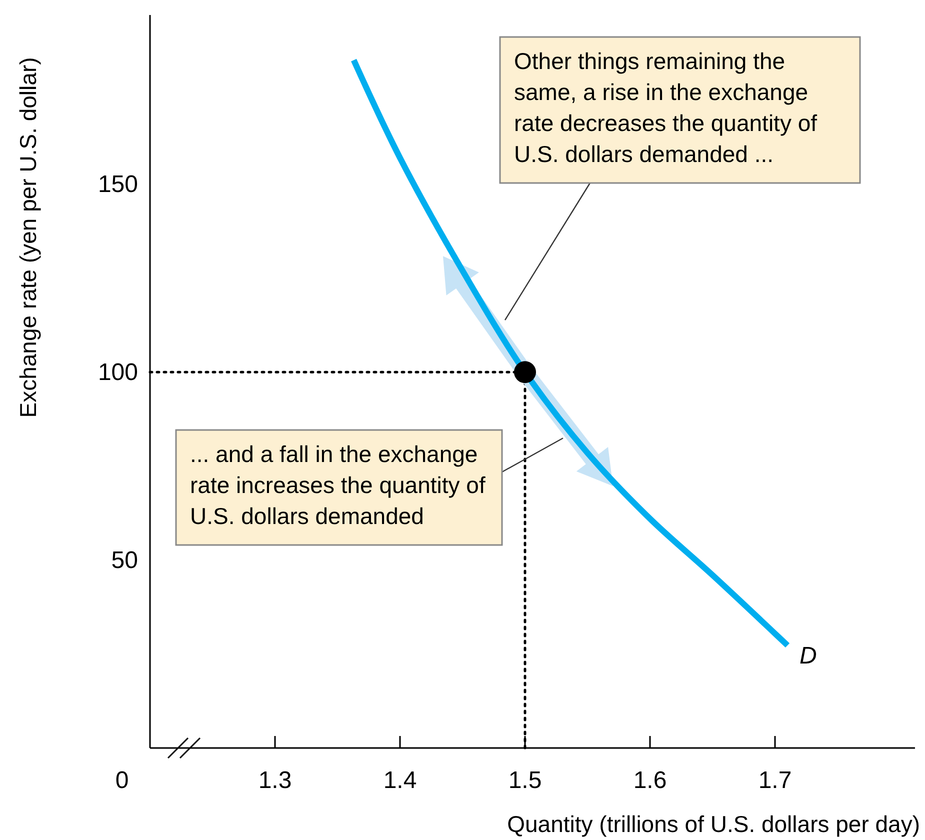  I want to click on y-axis-title: Exchange rate (yen per U.S. dollar), so click(28, 237).